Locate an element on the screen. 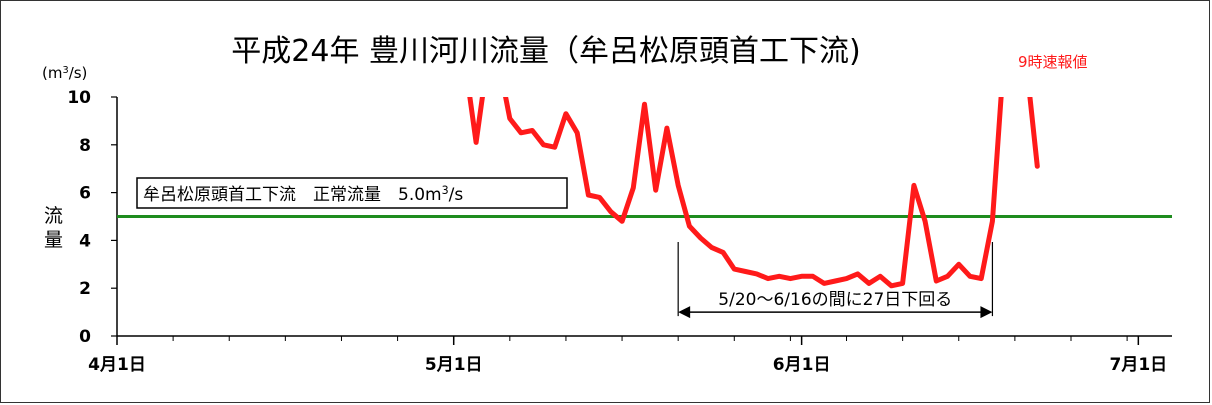 The width and height of the screenshot is (1212, 405). x-tick-label: 6月1日 is located at coordinates (802, 365).